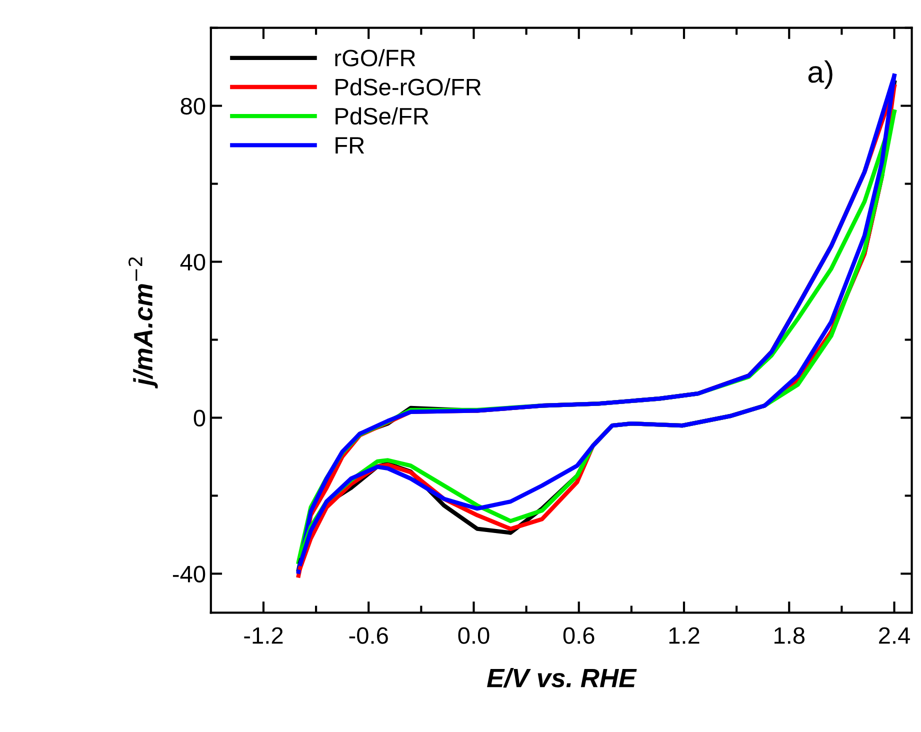  Describe the element at coordinates (578, 635) in the screenshot. I see `x-tick-label: 0.6` at that location.